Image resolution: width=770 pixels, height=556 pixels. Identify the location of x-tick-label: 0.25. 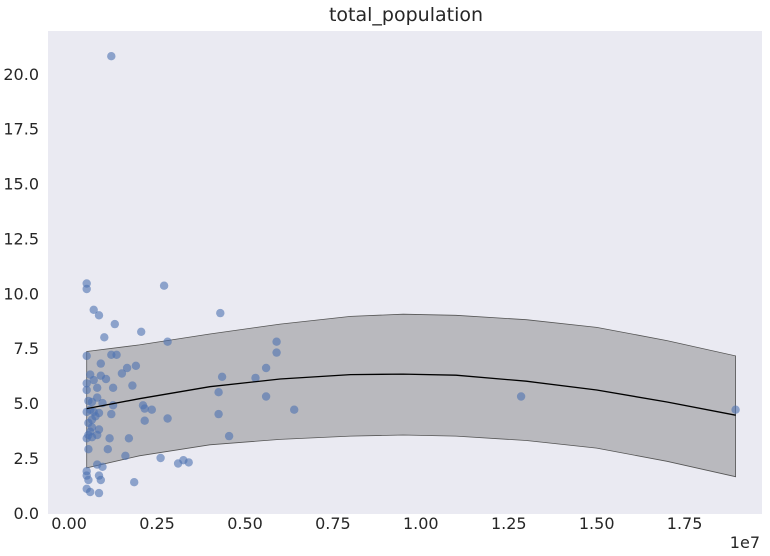
(157, 523).